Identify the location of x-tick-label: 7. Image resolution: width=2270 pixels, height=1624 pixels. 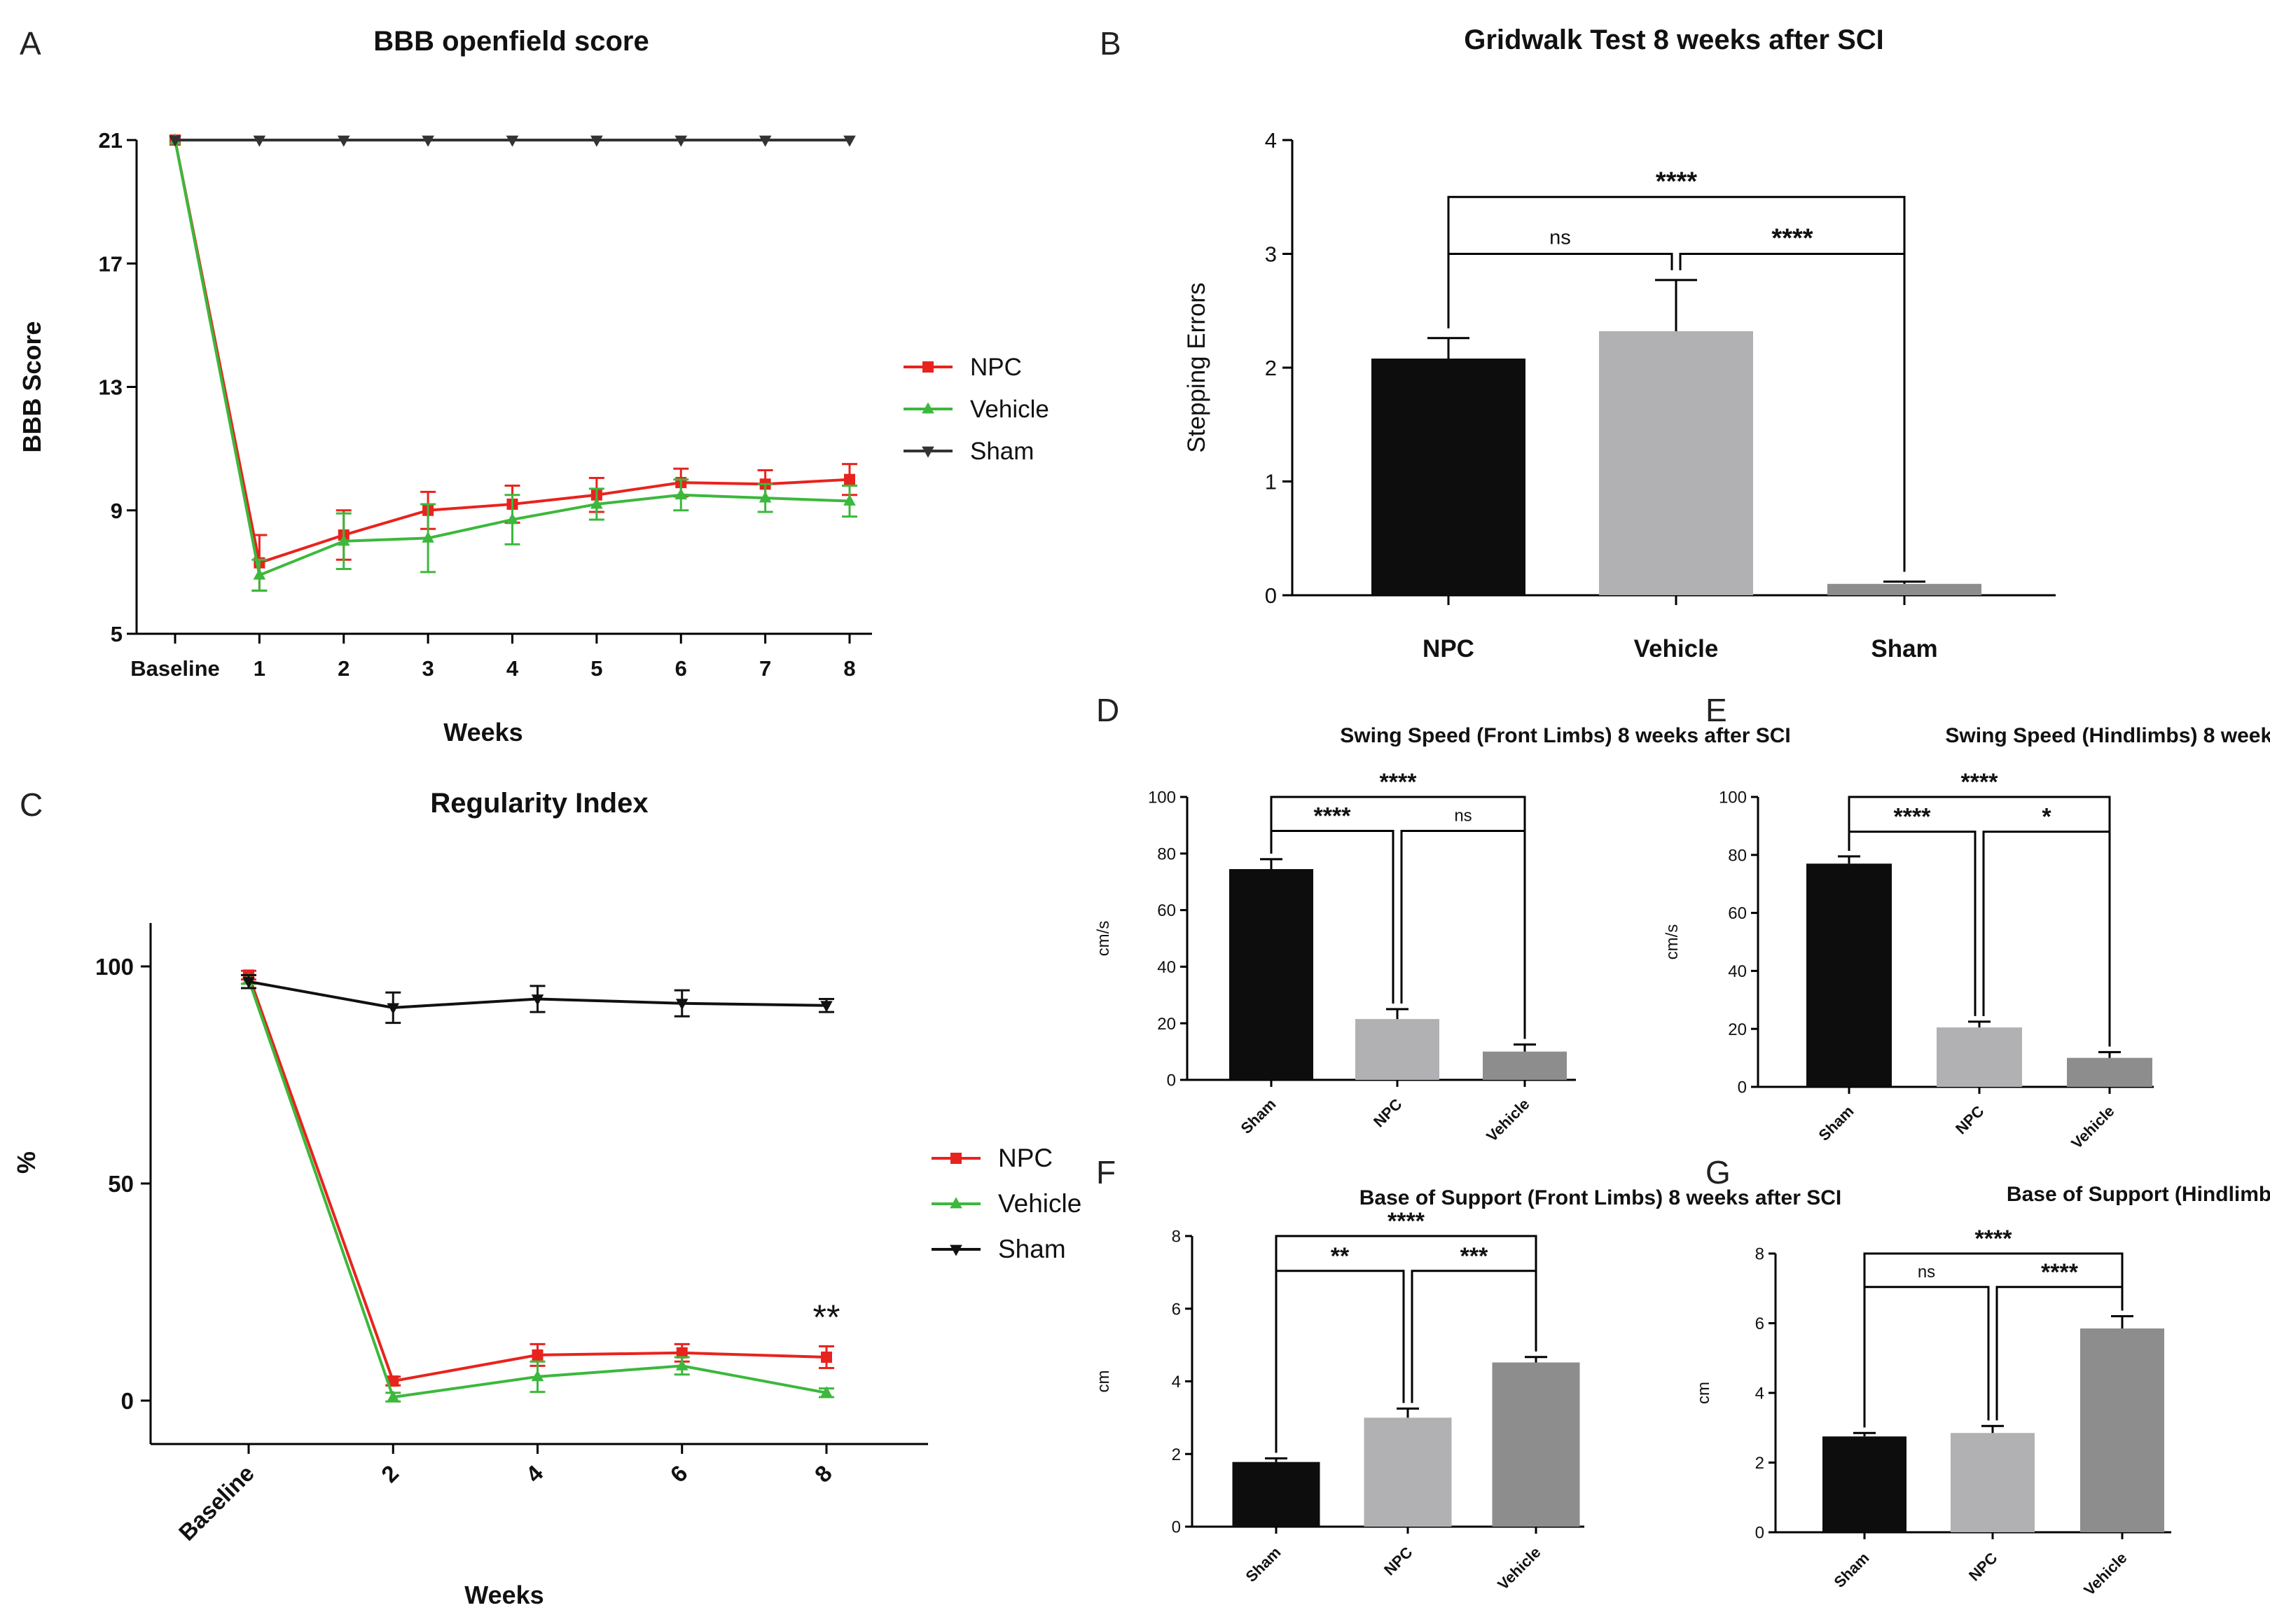
(765, 668).